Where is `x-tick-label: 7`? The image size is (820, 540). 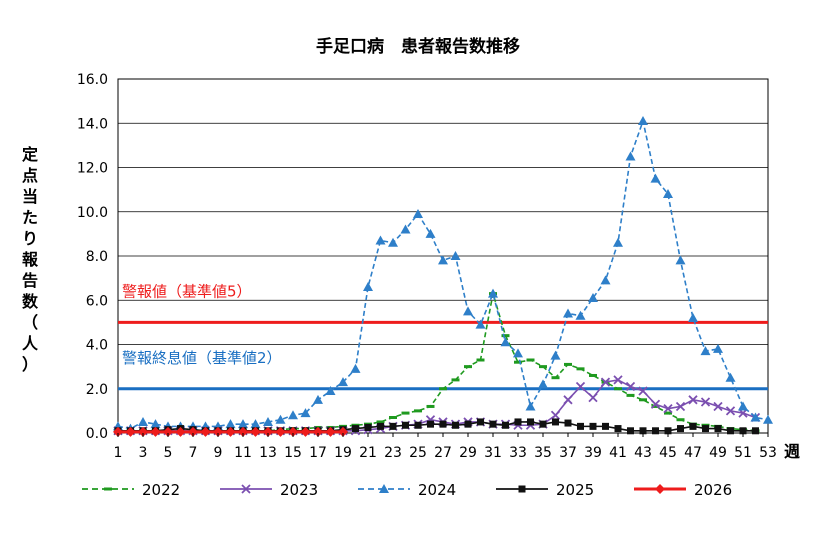 x-tick-label: 7 is located at coordinates (193, 453).